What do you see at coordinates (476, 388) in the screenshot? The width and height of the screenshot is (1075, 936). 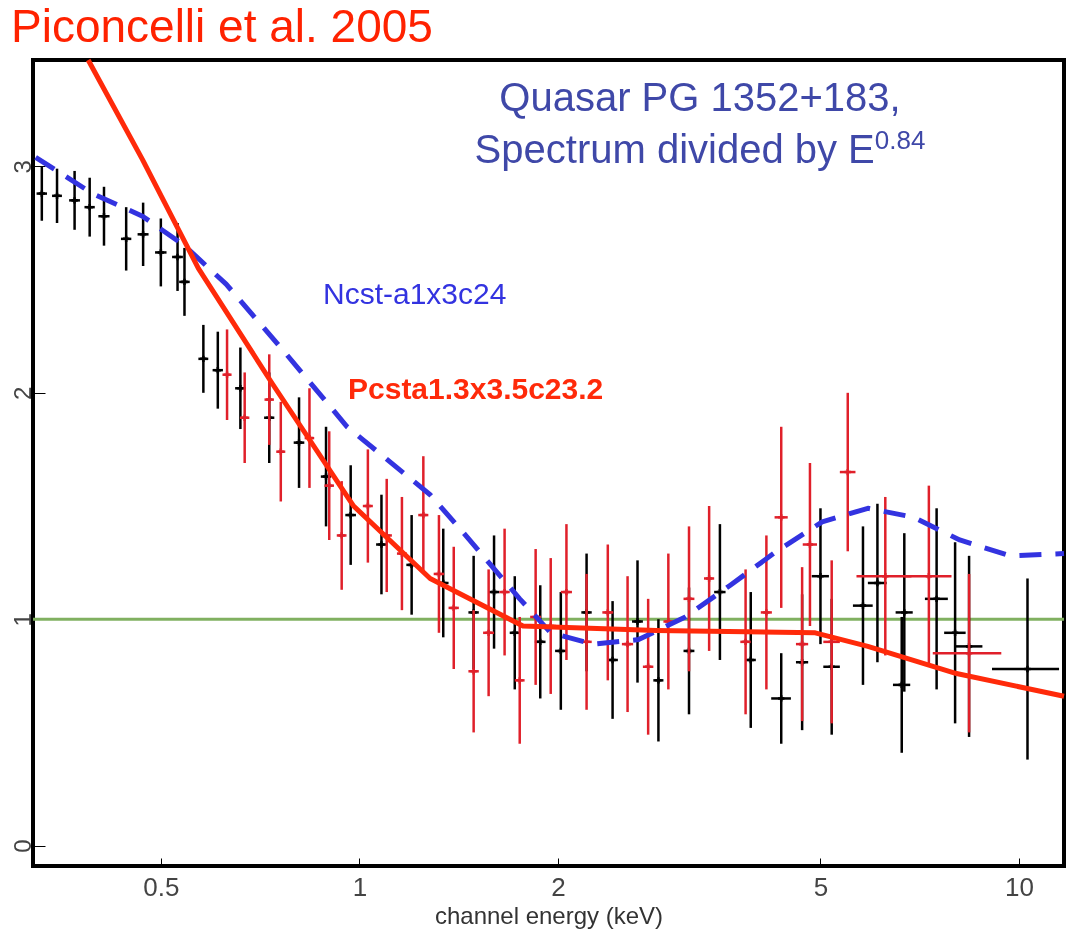 I see `series-label: Pcsta1.3x3.5c23.2` at bounding box center [476, 388].